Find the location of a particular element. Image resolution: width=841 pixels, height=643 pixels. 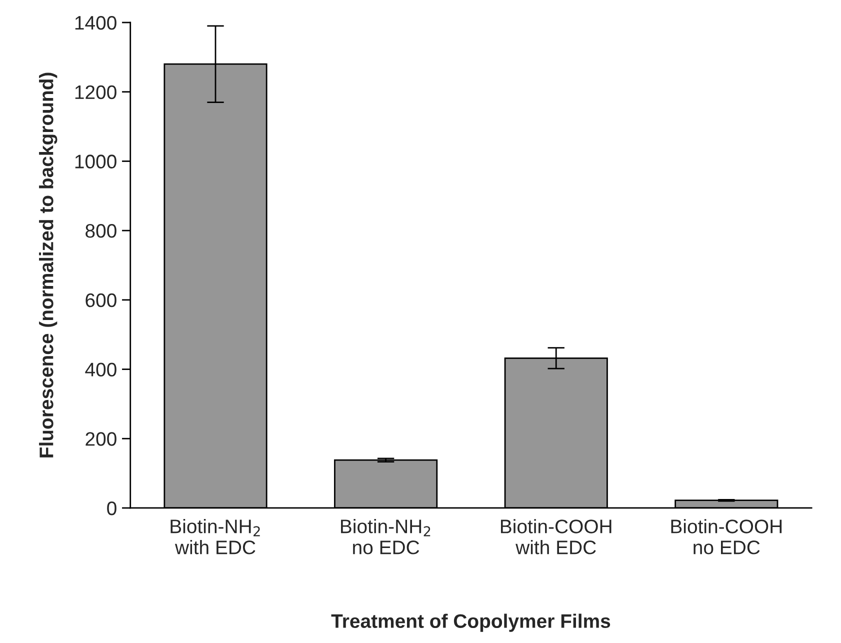

x-tick-label: Biotin-NH$_{2}$ with EDC is located at coordinates (215, 536).